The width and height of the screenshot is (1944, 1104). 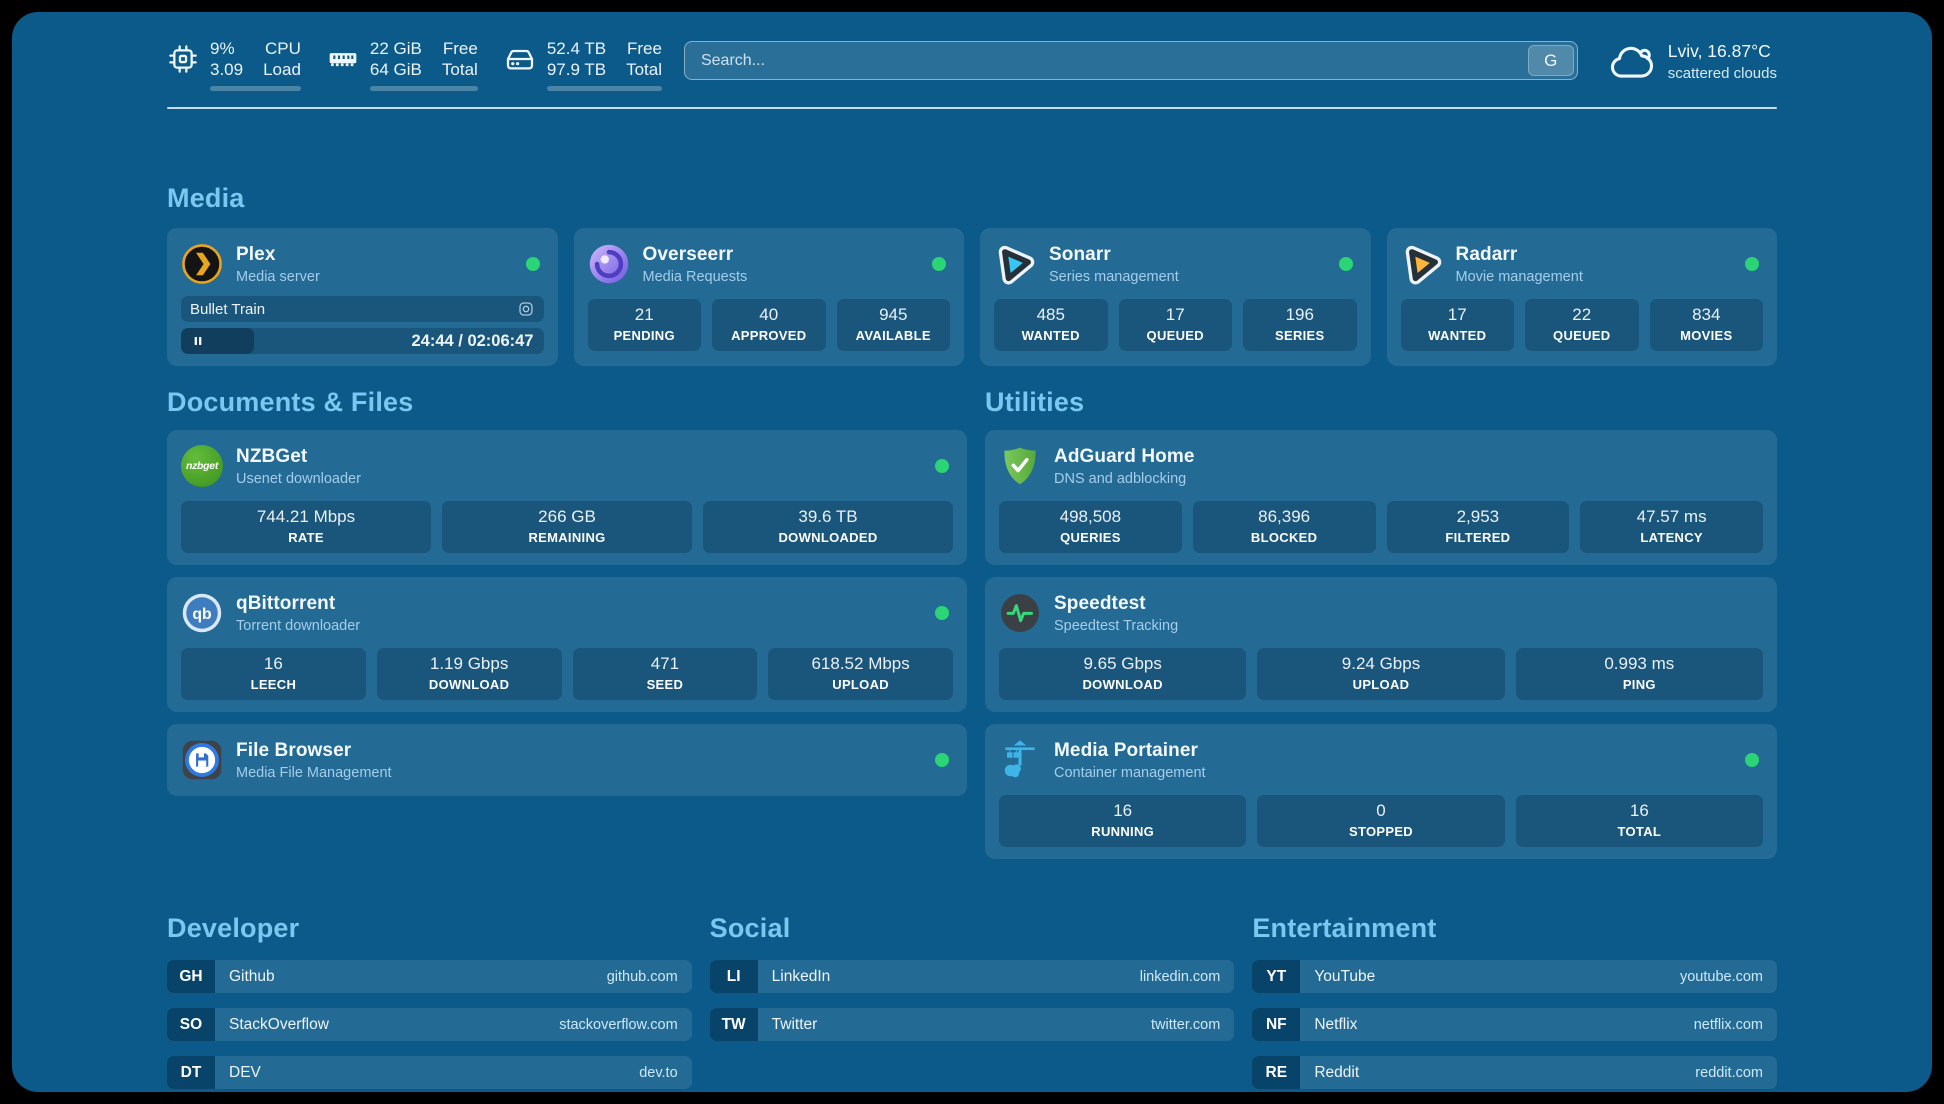 I want to click on stat-box: 618.52 Mbps UPLOAD, so click(x=860, y=674).